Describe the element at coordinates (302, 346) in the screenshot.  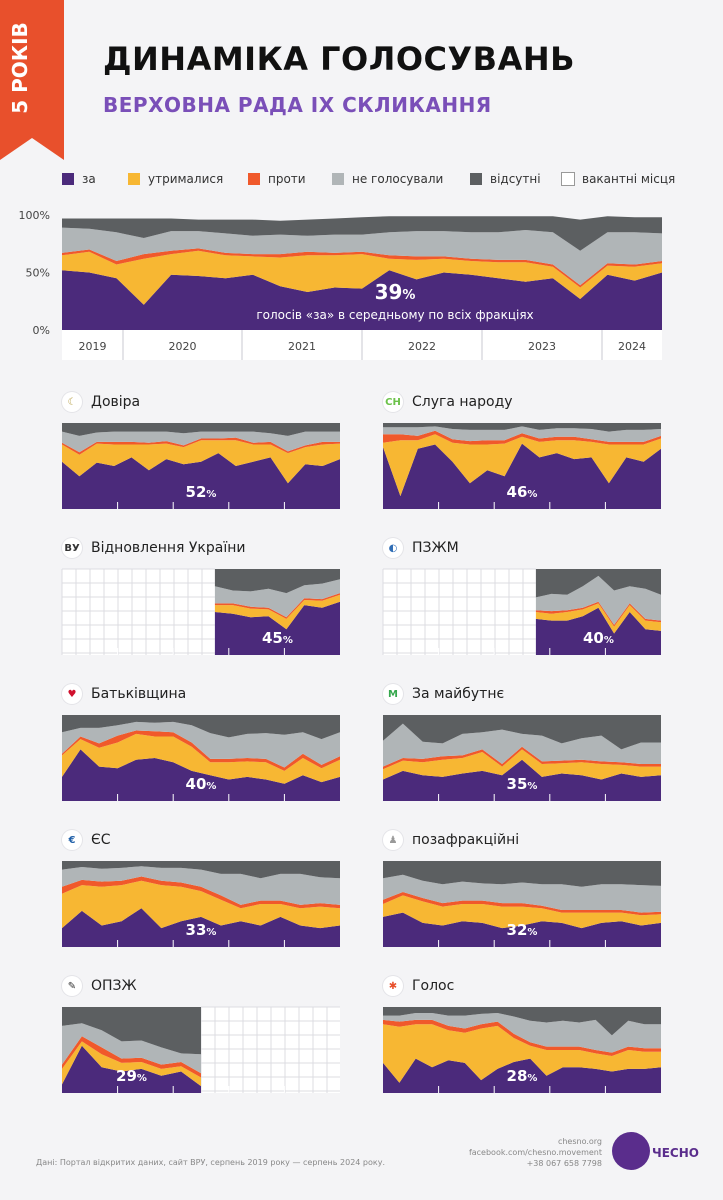
I see `main-x-tick-label: 2021` at that location.